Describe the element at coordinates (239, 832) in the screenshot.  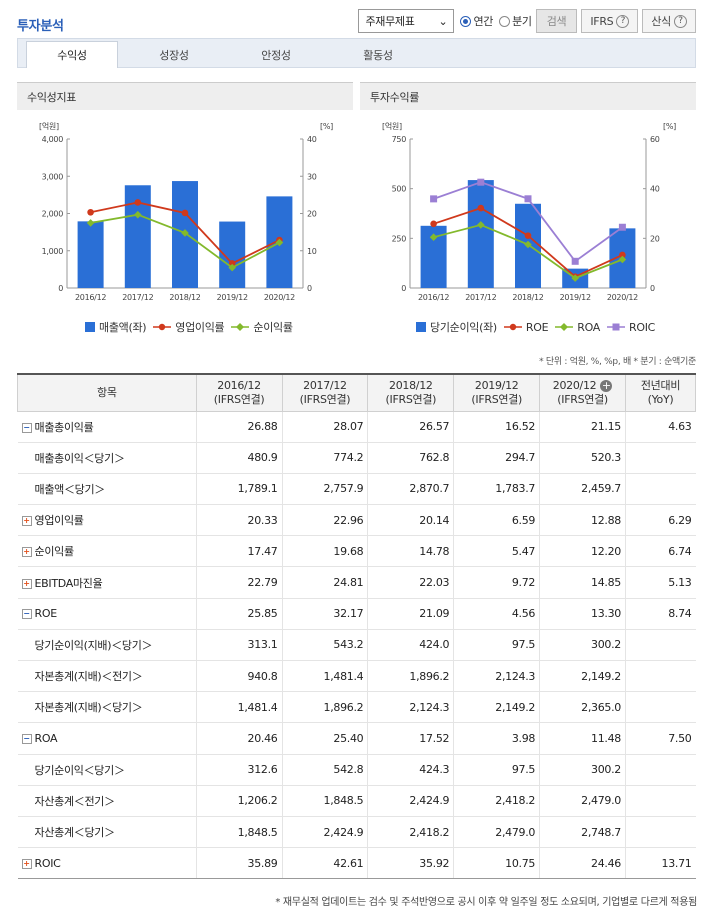
I see `table-cell: 1,848.5` at that location.